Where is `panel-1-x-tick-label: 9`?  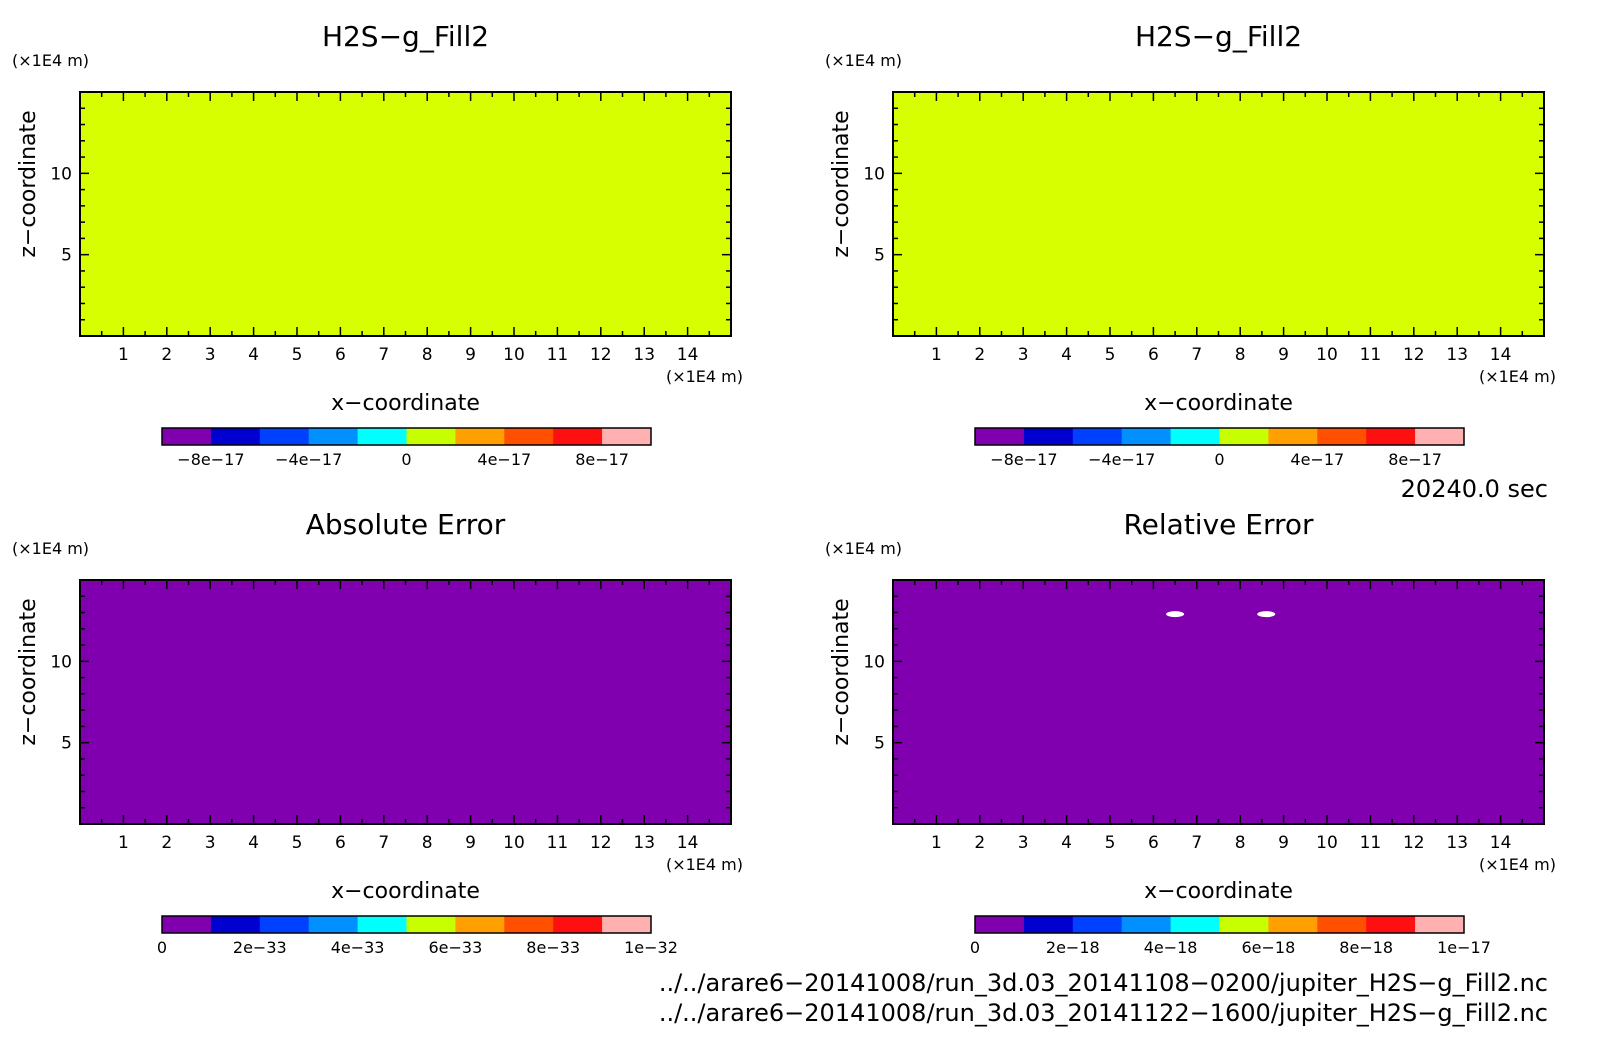 panel-1-x-tick-label: 9 is located at coordinates (470, 355).